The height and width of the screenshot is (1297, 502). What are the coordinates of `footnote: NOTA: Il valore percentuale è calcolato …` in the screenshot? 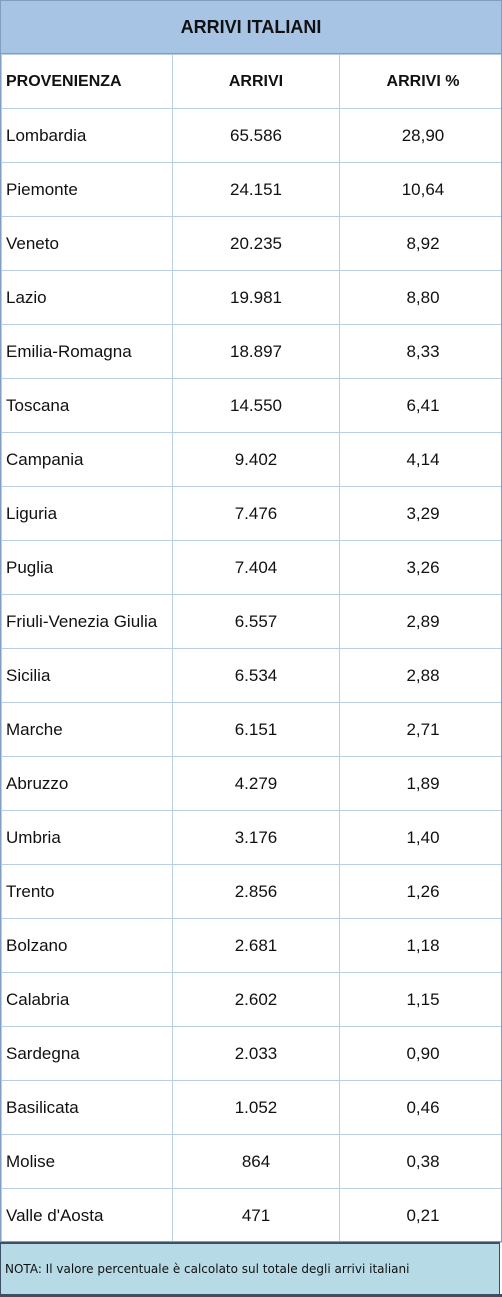 It's located at (250, 1268).